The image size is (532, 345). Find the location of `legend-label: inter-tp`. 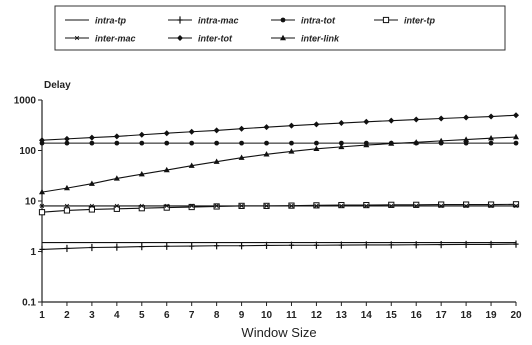

legend-label: inter-tp is located at coordinates (419, 21).